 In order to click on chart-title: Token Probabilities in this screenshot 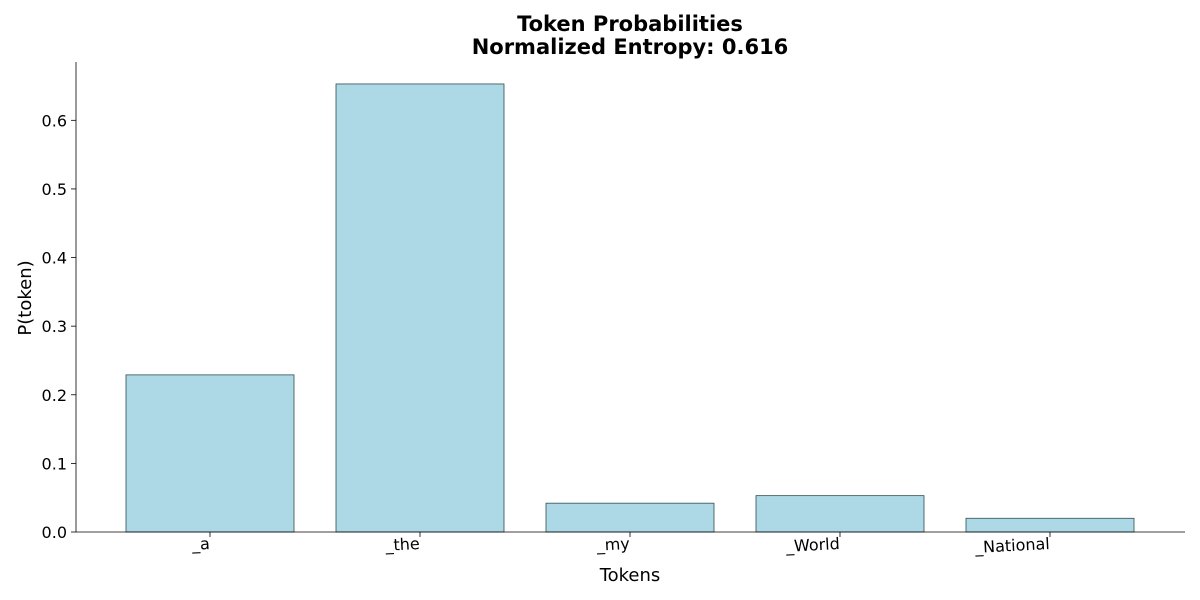, I will do `click(630, 24)`.